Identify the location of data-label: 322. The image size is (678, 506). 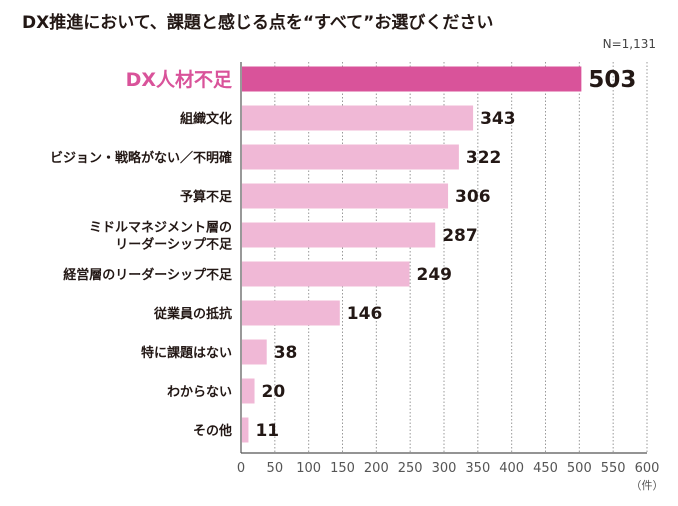
(484, 158).